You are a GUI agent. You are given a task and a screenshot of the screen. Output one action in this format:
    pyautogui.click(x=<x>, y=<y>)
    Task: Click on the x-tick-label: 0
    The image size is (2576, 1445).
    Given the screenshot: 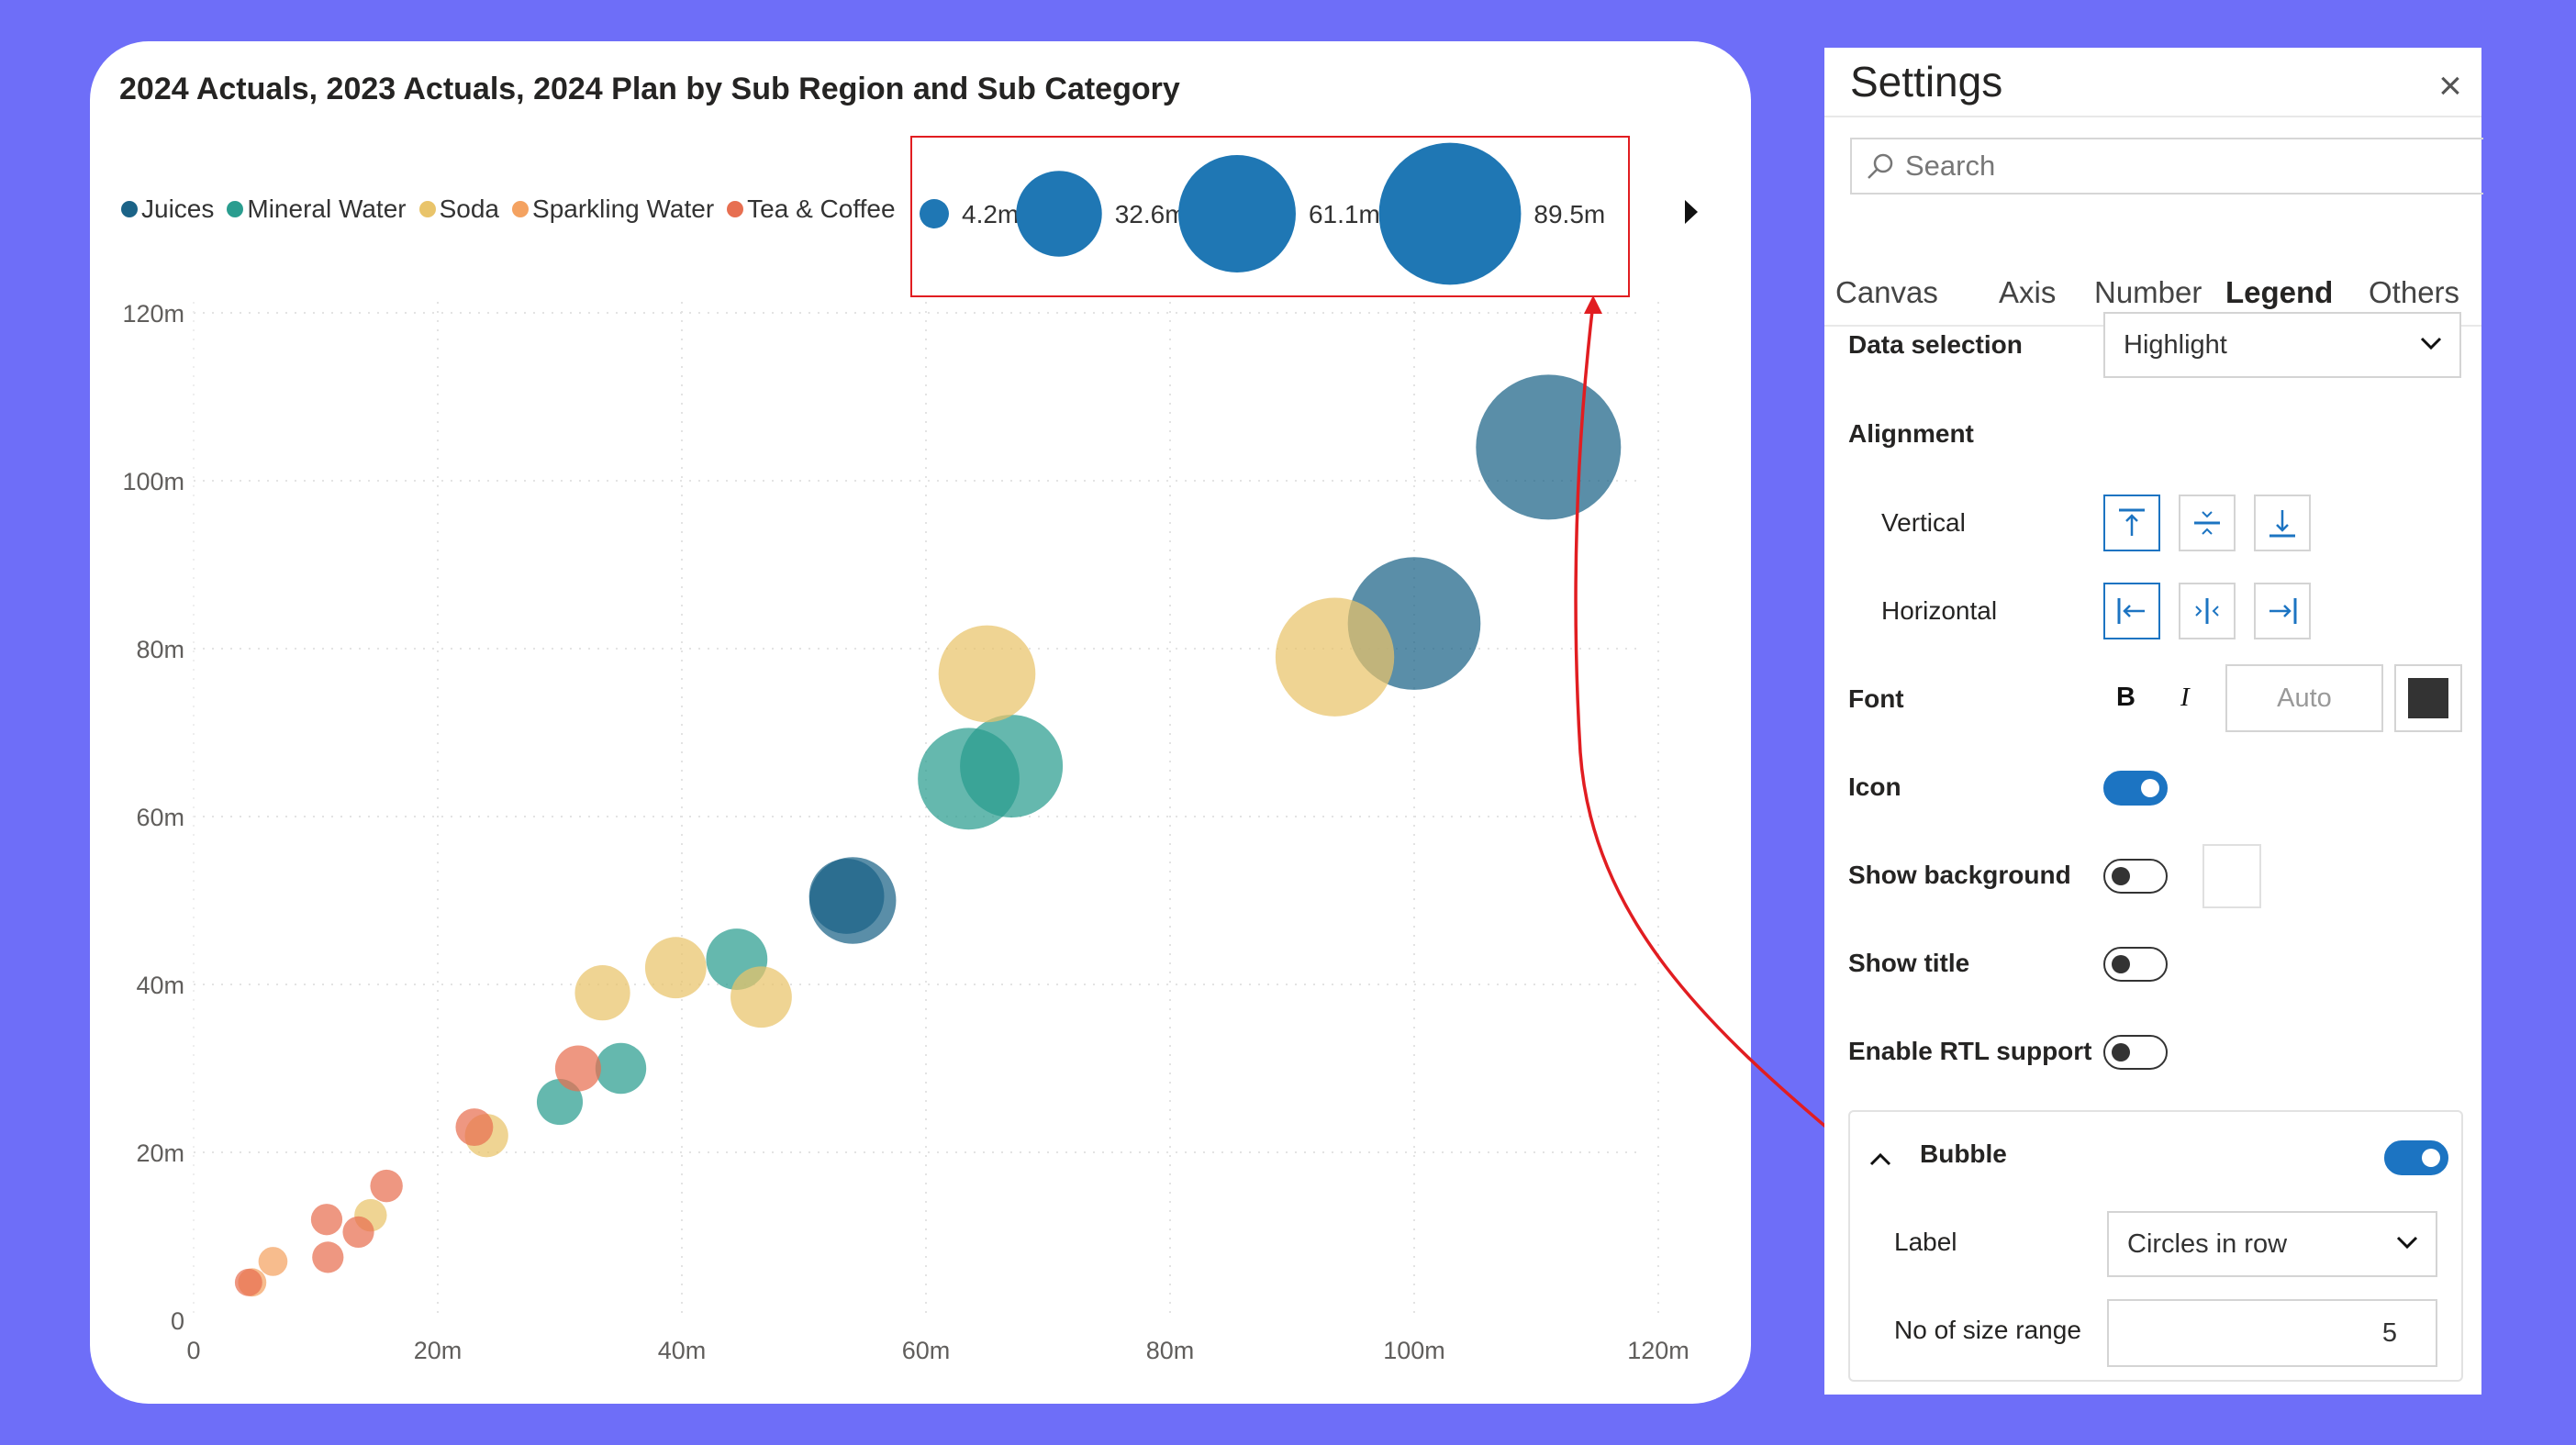 What is the action you would take?
    pyautogui.click(x=193, y=1350)
    